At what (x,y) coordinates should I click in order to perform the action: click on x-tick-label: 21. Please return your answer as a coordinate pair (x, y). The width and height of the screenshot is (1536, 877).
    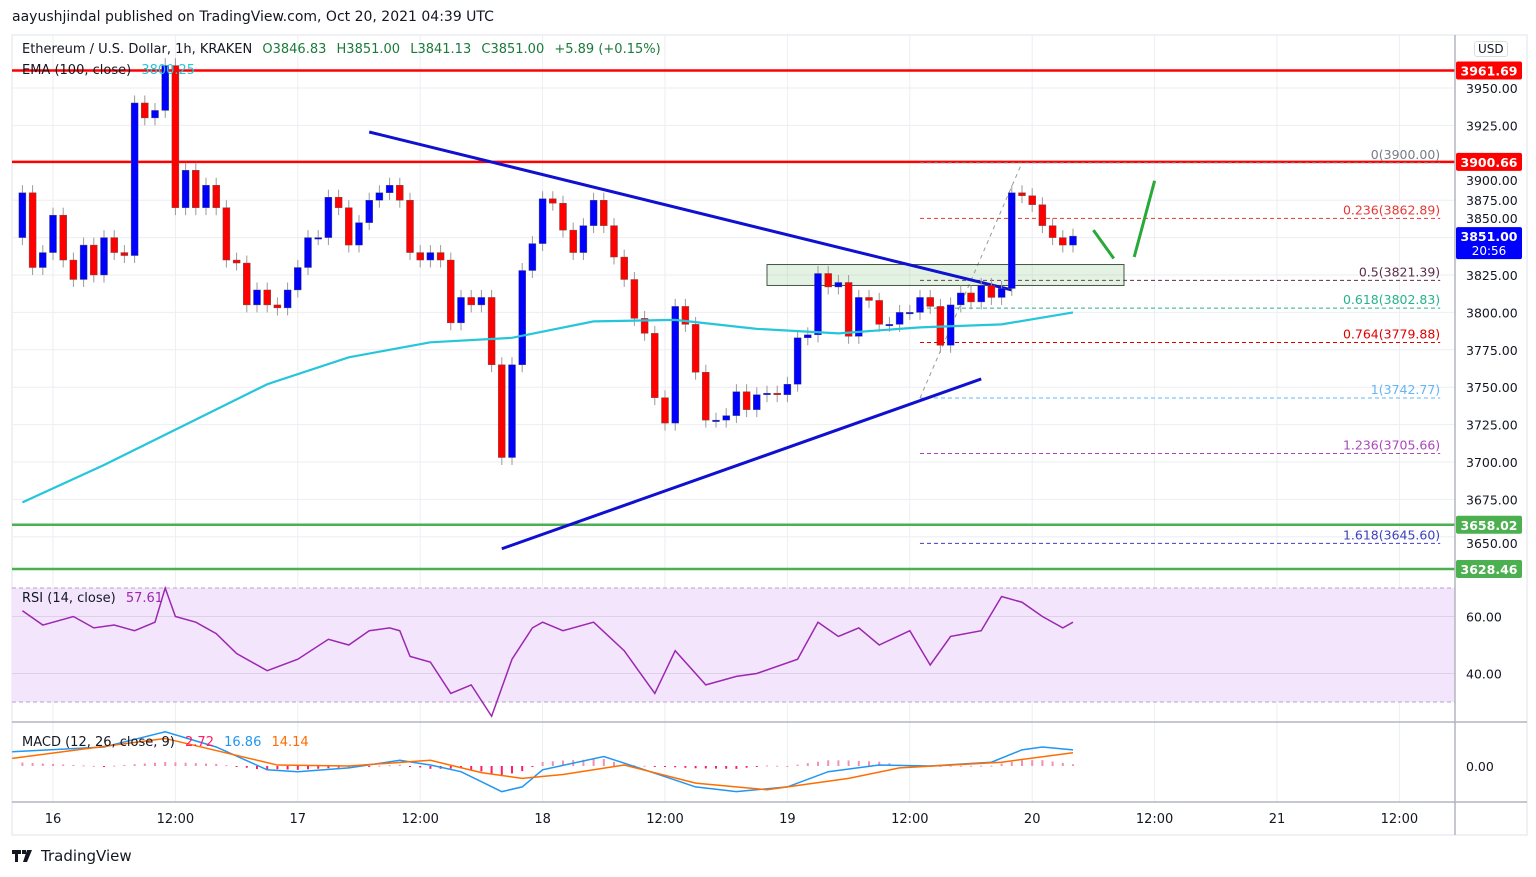
    Looking at the image, I should click on (1277, 819).